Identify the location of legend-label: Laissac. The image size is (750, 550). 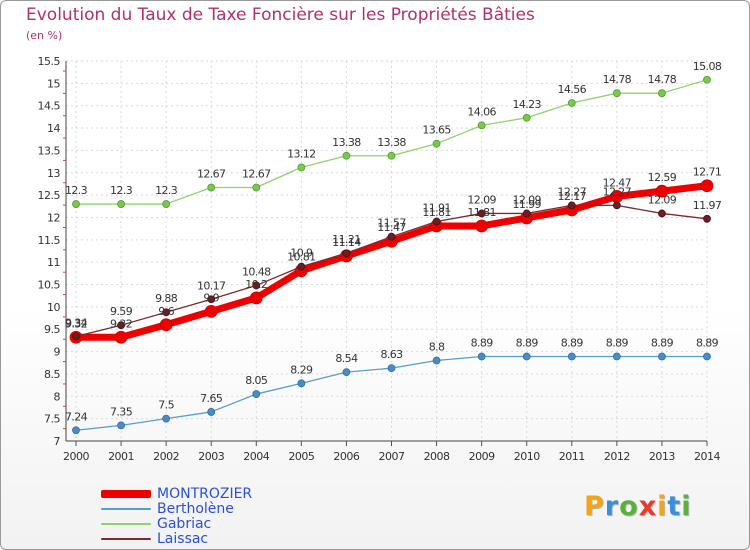
(183, 539).